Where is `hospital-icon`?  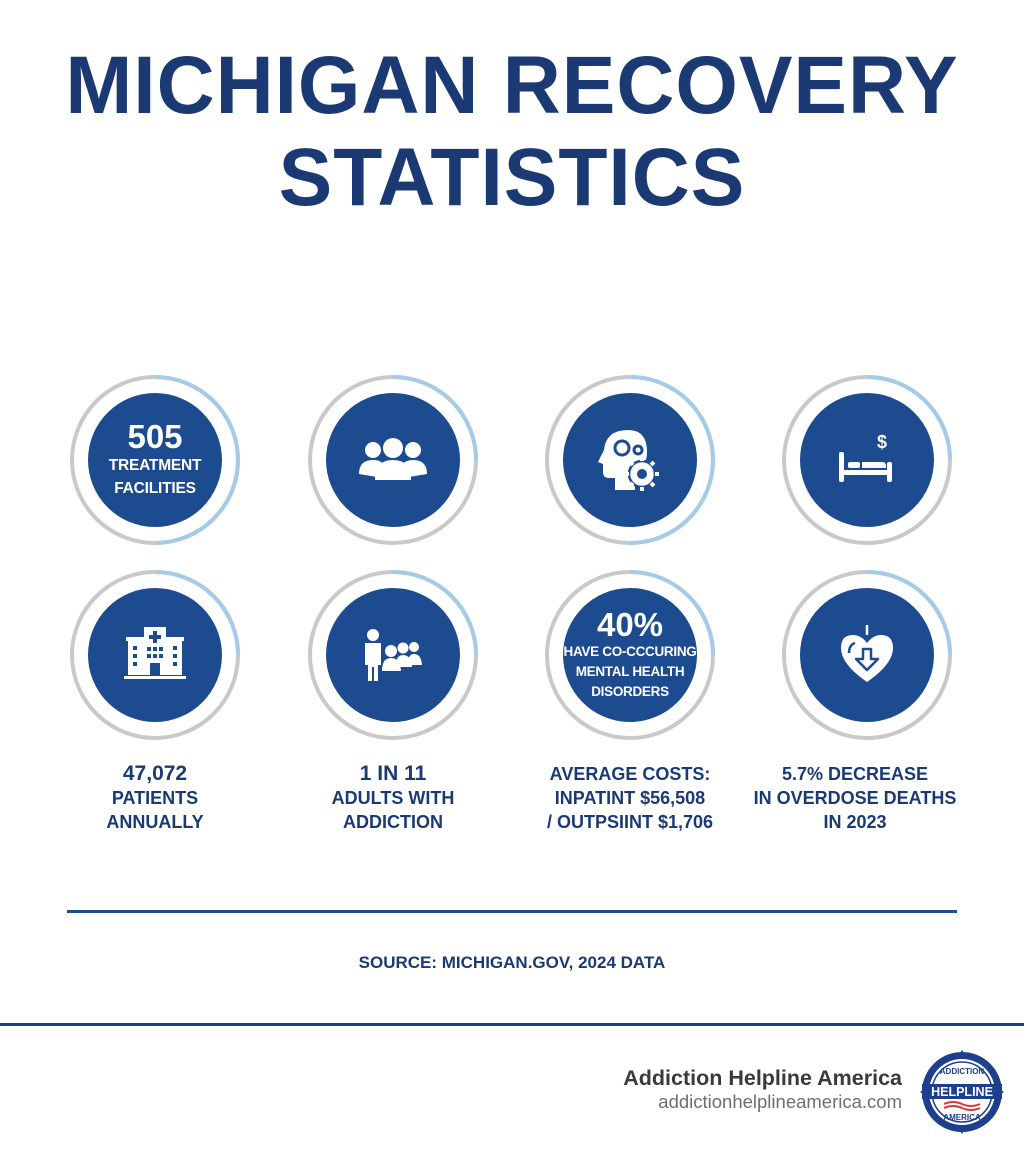
hospital-icon is located at coordinates (155, 653).